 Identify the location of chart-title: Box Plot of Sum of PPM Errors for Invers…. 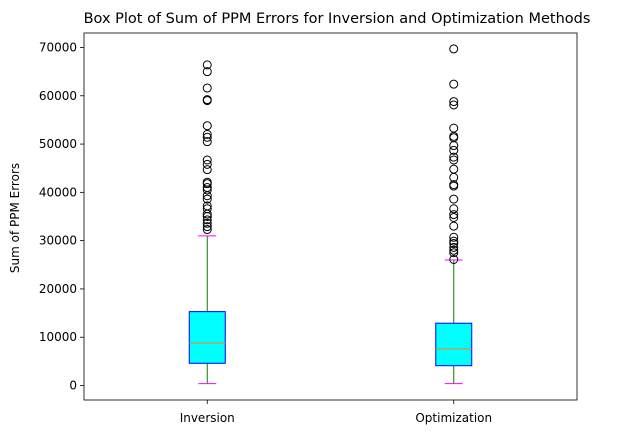
(337, 19).